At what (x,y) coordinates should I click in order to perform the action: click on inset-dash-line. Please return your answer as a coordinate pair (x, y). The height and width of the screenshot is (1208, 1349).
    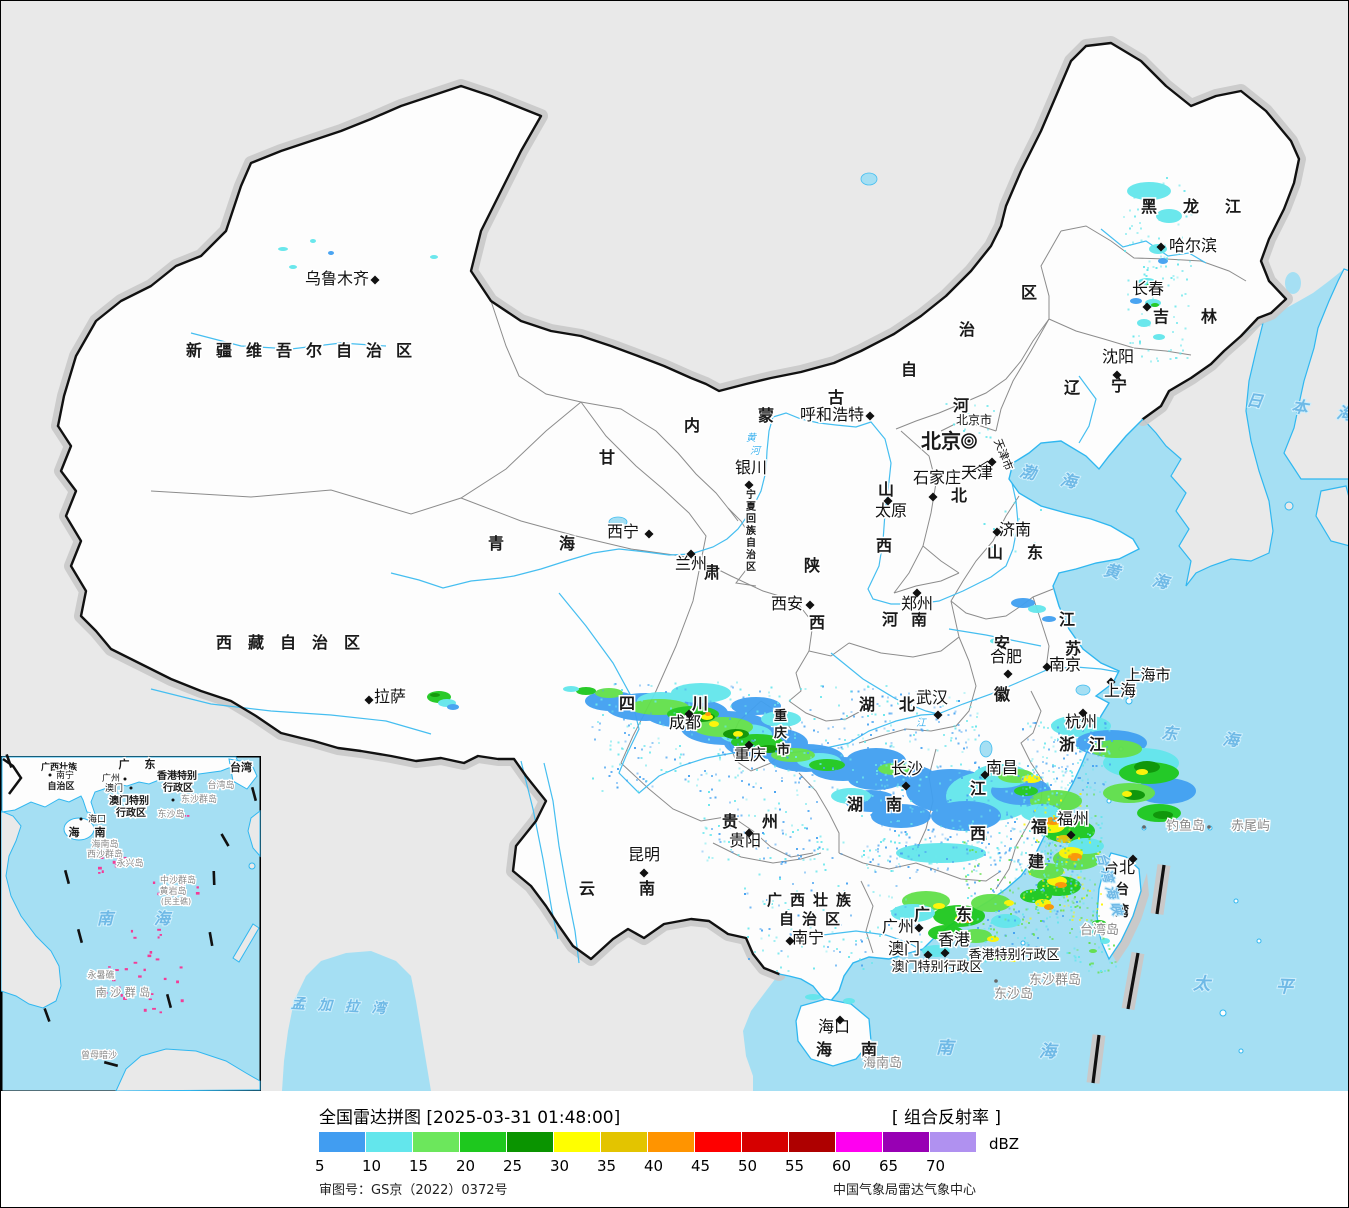
    Looking at the image, I should click on (131, 910).